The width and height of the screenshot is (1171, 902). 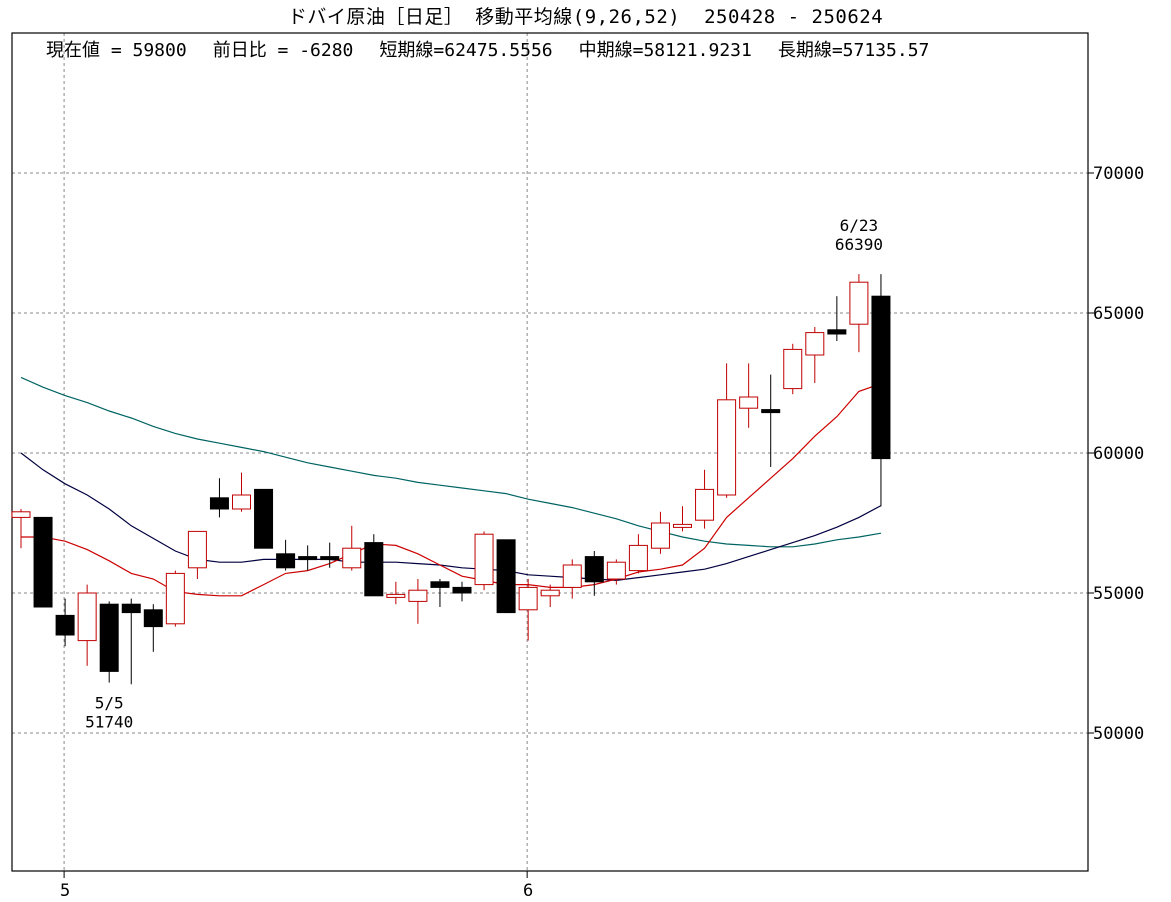 I want to click on x-tick-label: 6, so click(x=528, y=891).